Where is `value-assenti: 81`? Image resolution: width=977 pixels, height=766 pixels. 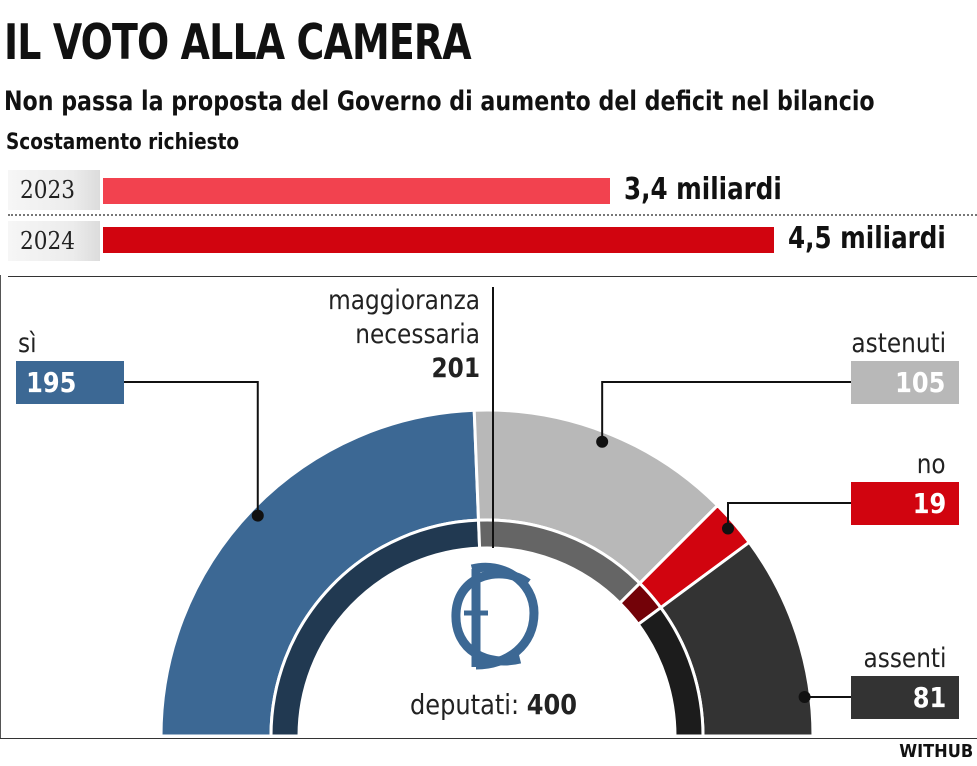 value-assenti: 81 is located at coordinates (929, 697).